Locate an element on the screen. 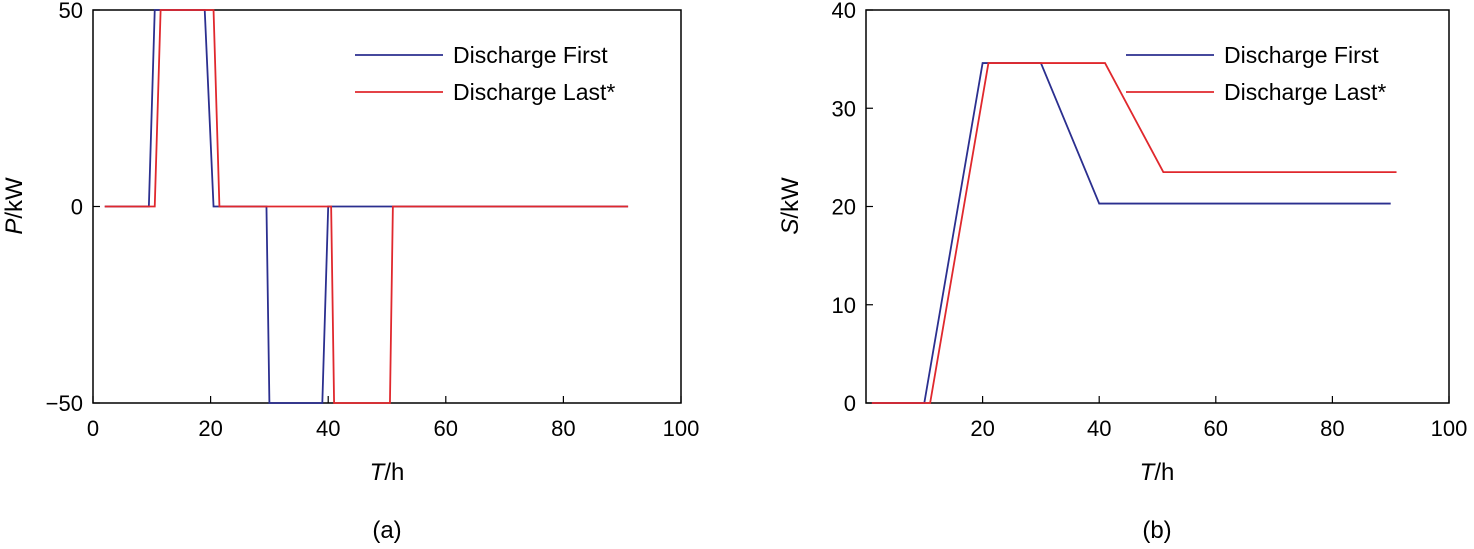 The width and height of the screenshot is (1474, 549). y-tick-label: 50 is located at coordinates (71, 11).